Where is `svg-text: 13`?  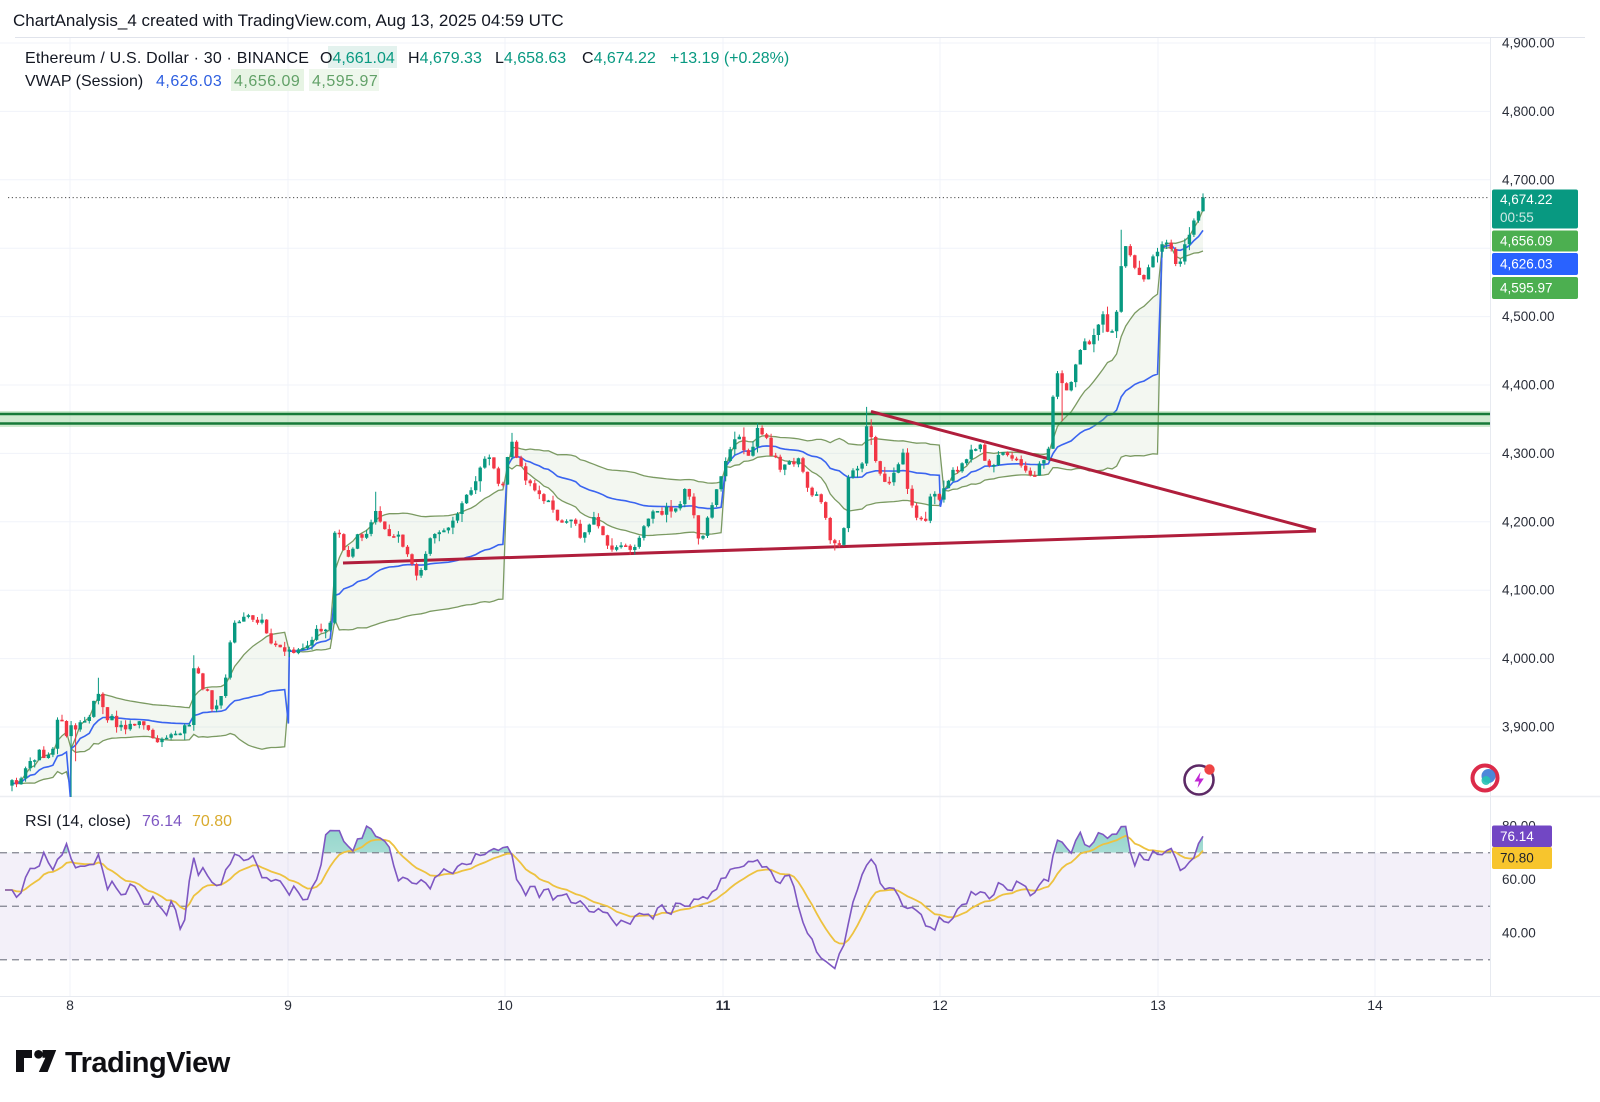 svg-text: 13 is located at coordinates (1158, 1005).